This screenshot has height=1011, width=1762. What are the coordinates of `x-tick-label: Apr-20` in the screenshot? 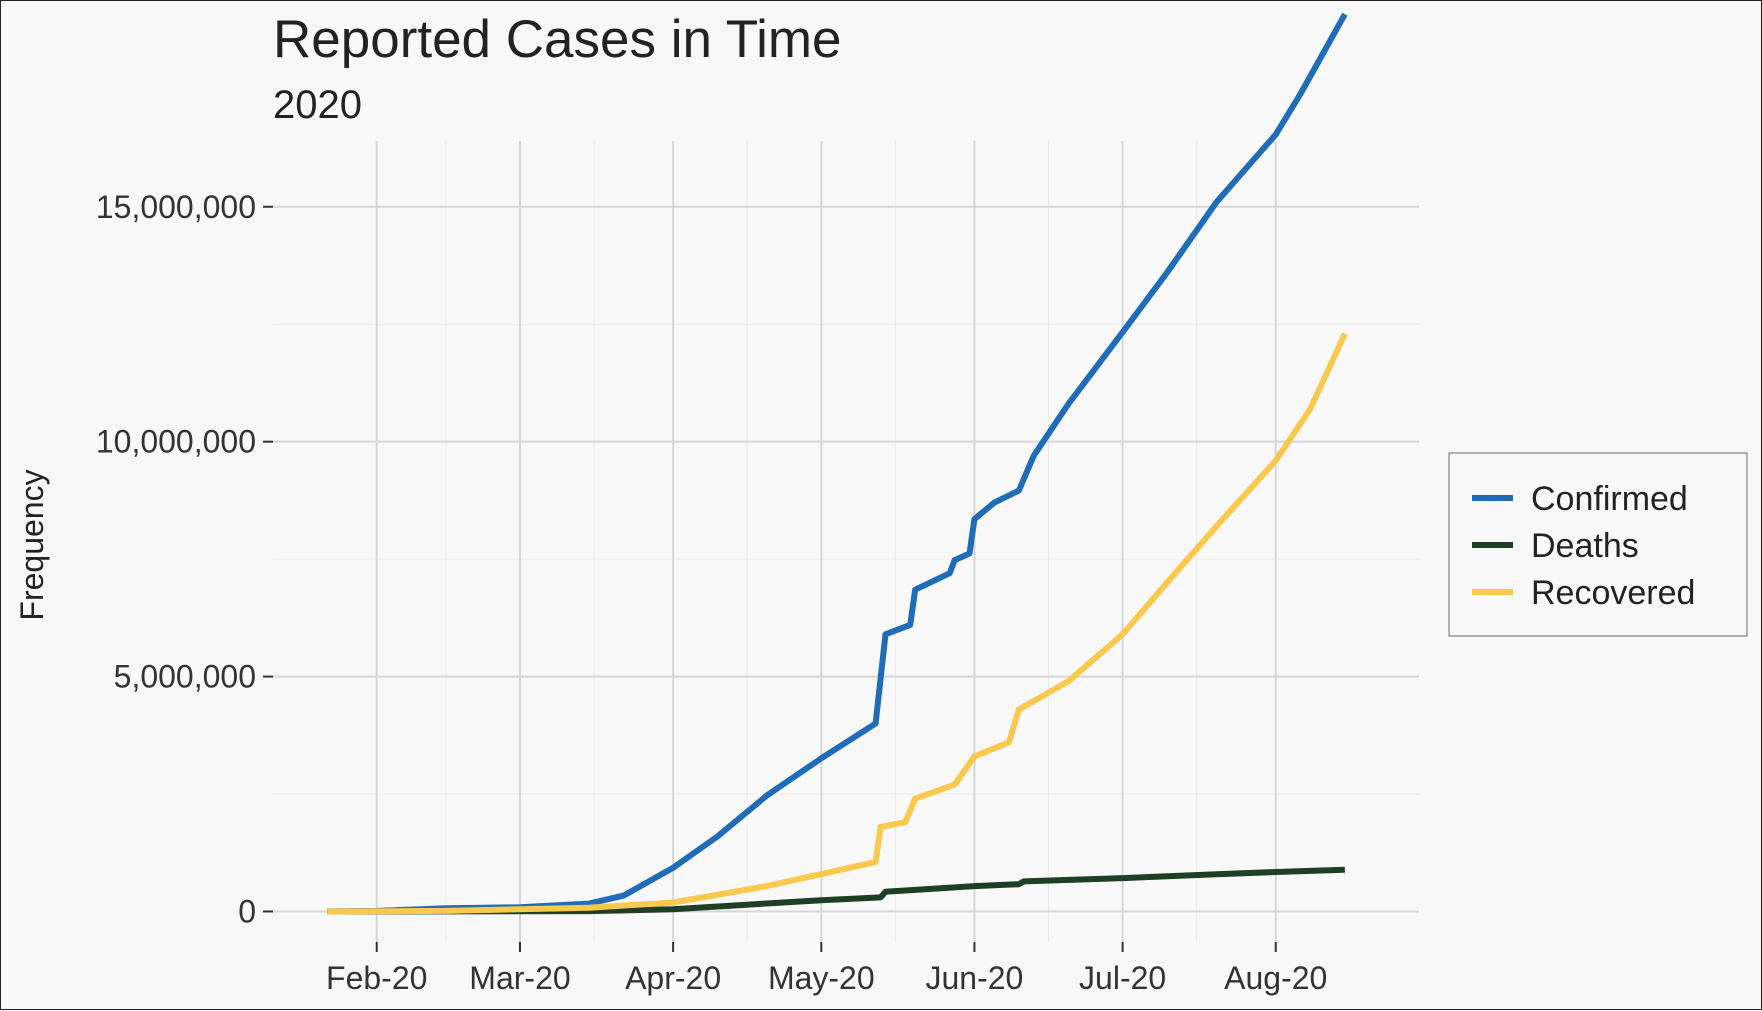 It's located at (673, 978).